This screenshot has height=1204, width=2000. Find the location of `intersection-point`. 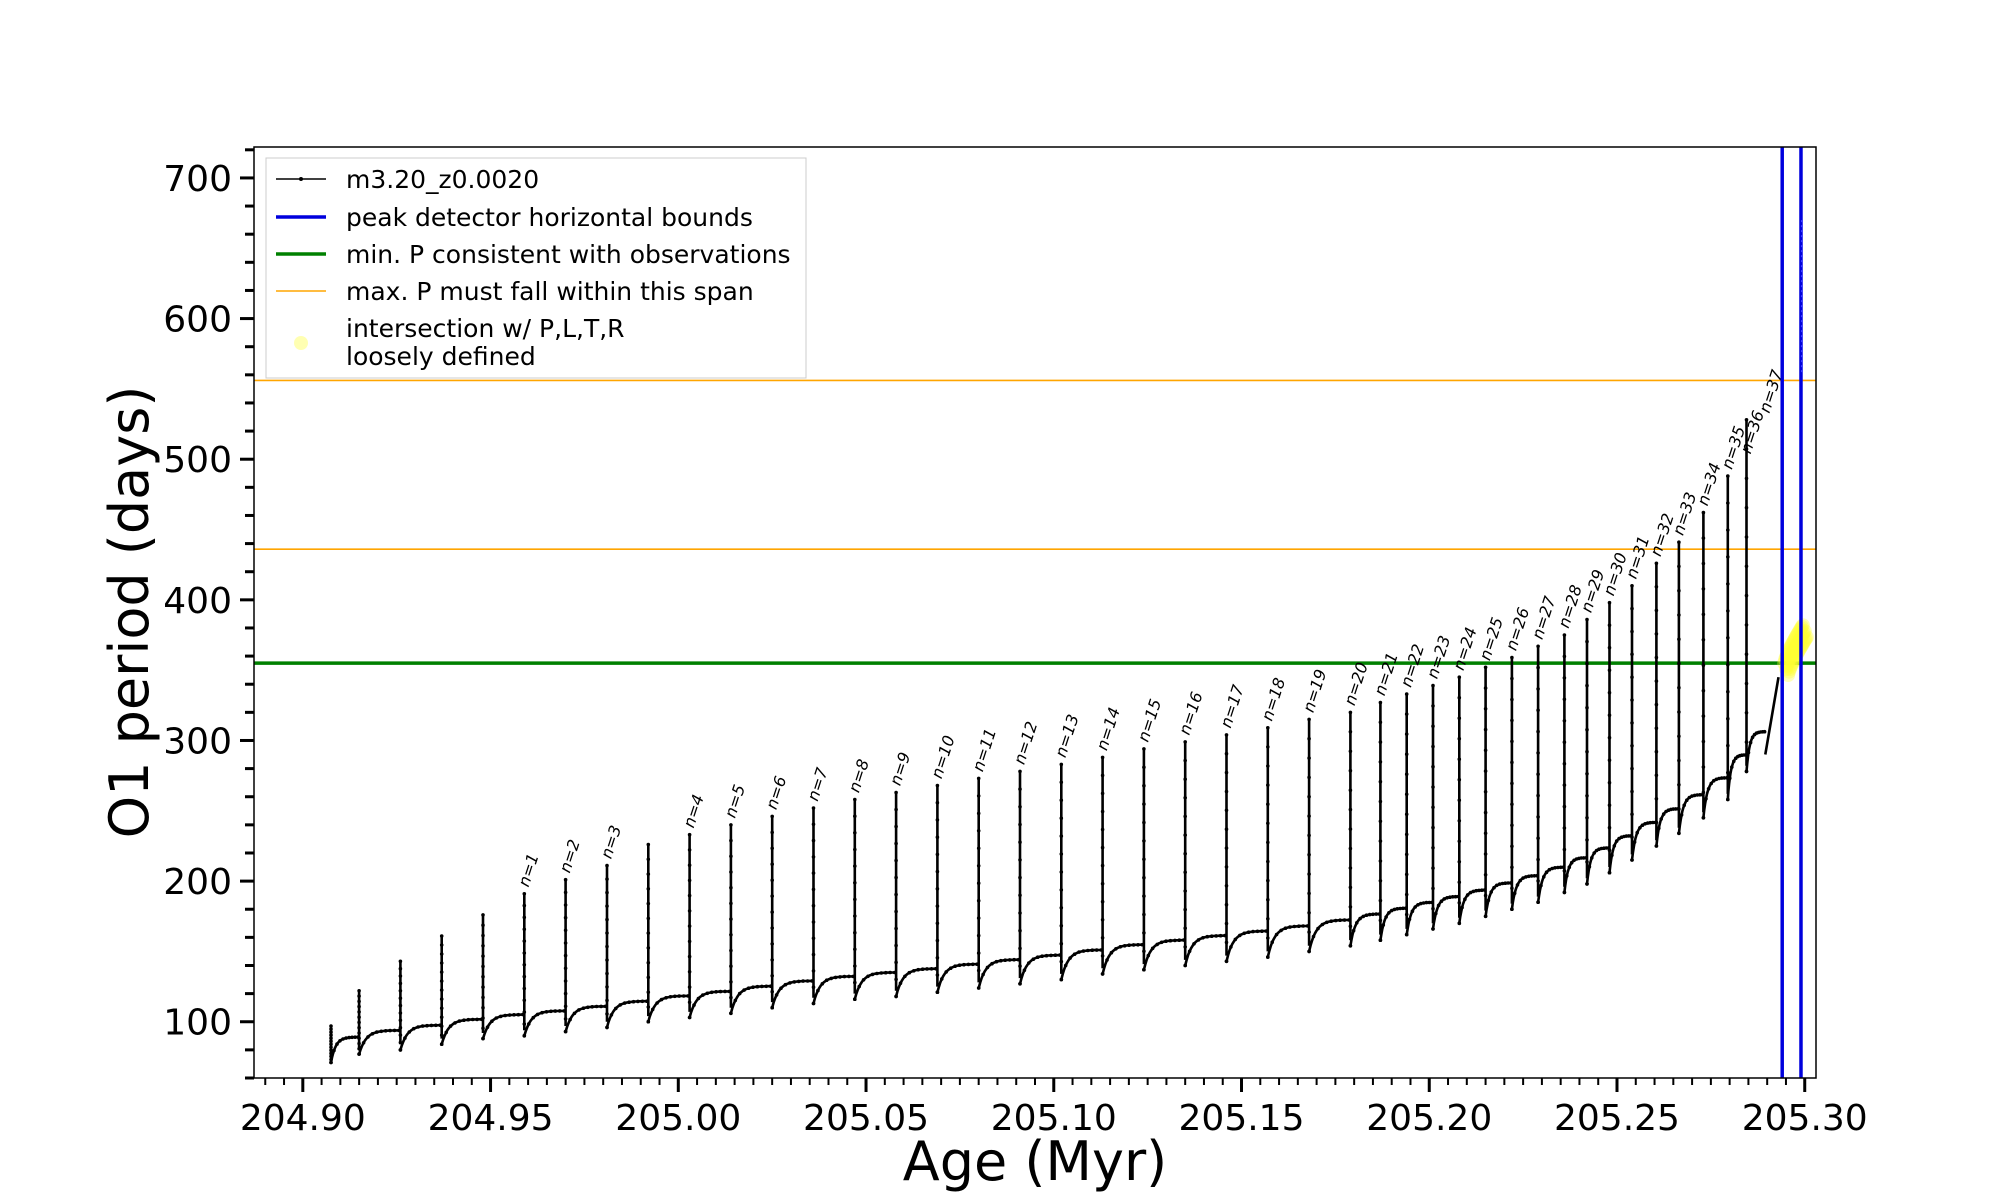

intersection-point is located at coordinates (1789, 671).